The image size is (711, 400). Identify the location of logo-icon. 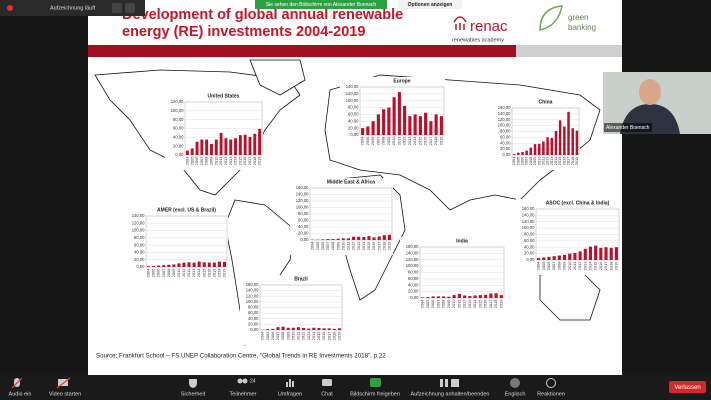
(460, 23).